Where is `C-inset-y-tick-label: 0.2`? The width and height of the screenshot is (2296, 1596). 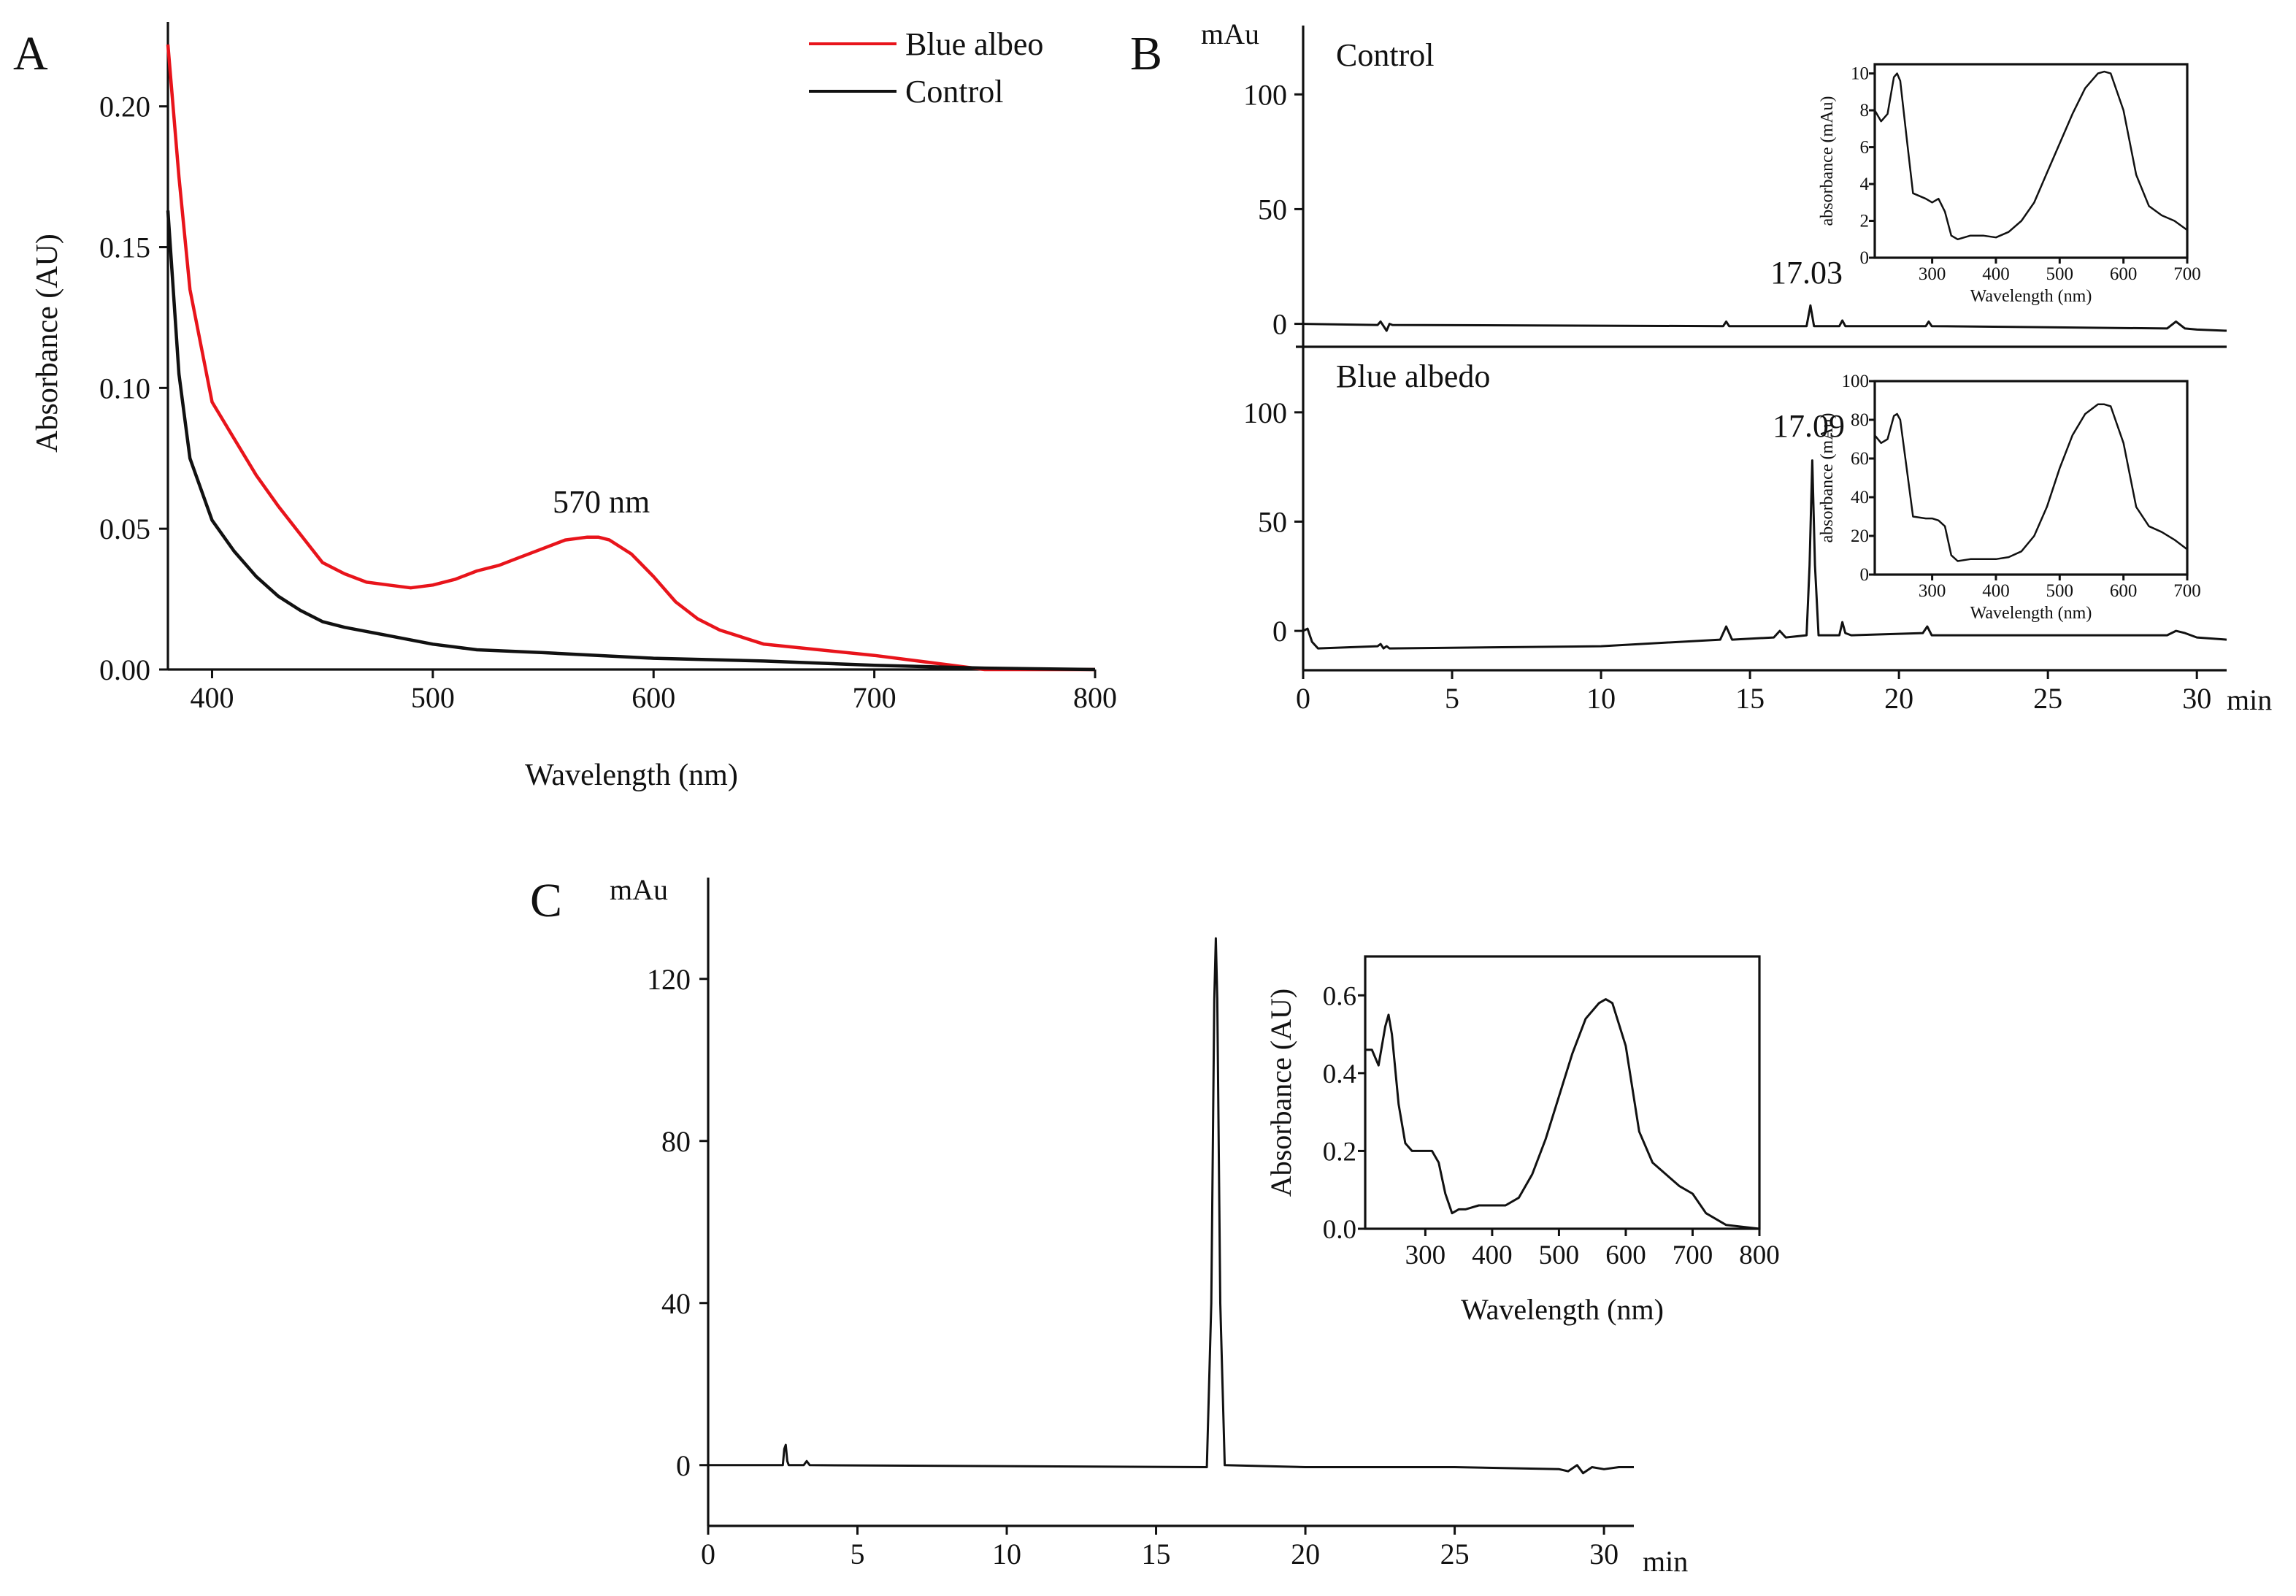
C-inset-y-tick-label: 0.2 is located at coordinates (1339, 1152).